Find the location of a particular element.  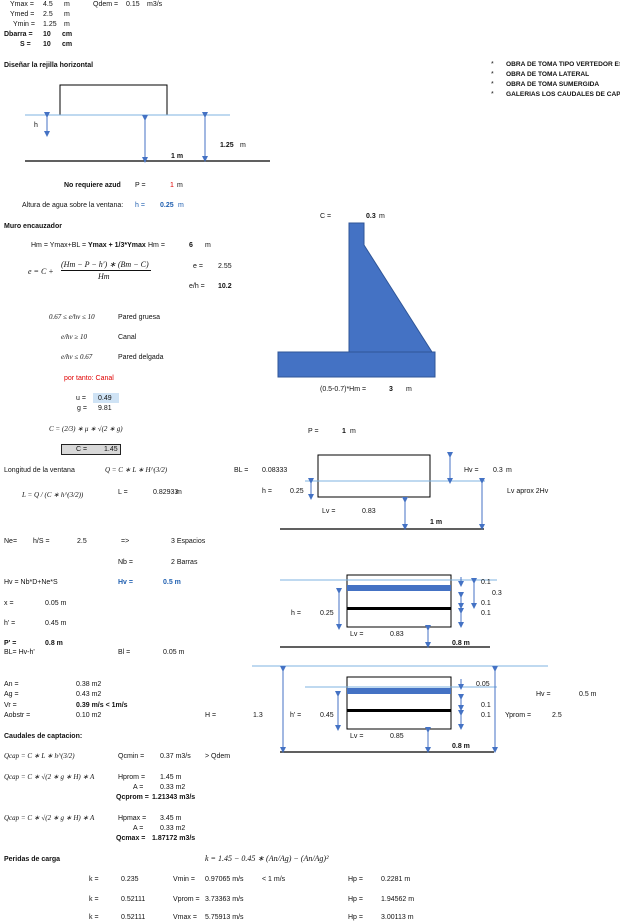

hp-value: 3.00113 m is located at coordinates (397, 917).